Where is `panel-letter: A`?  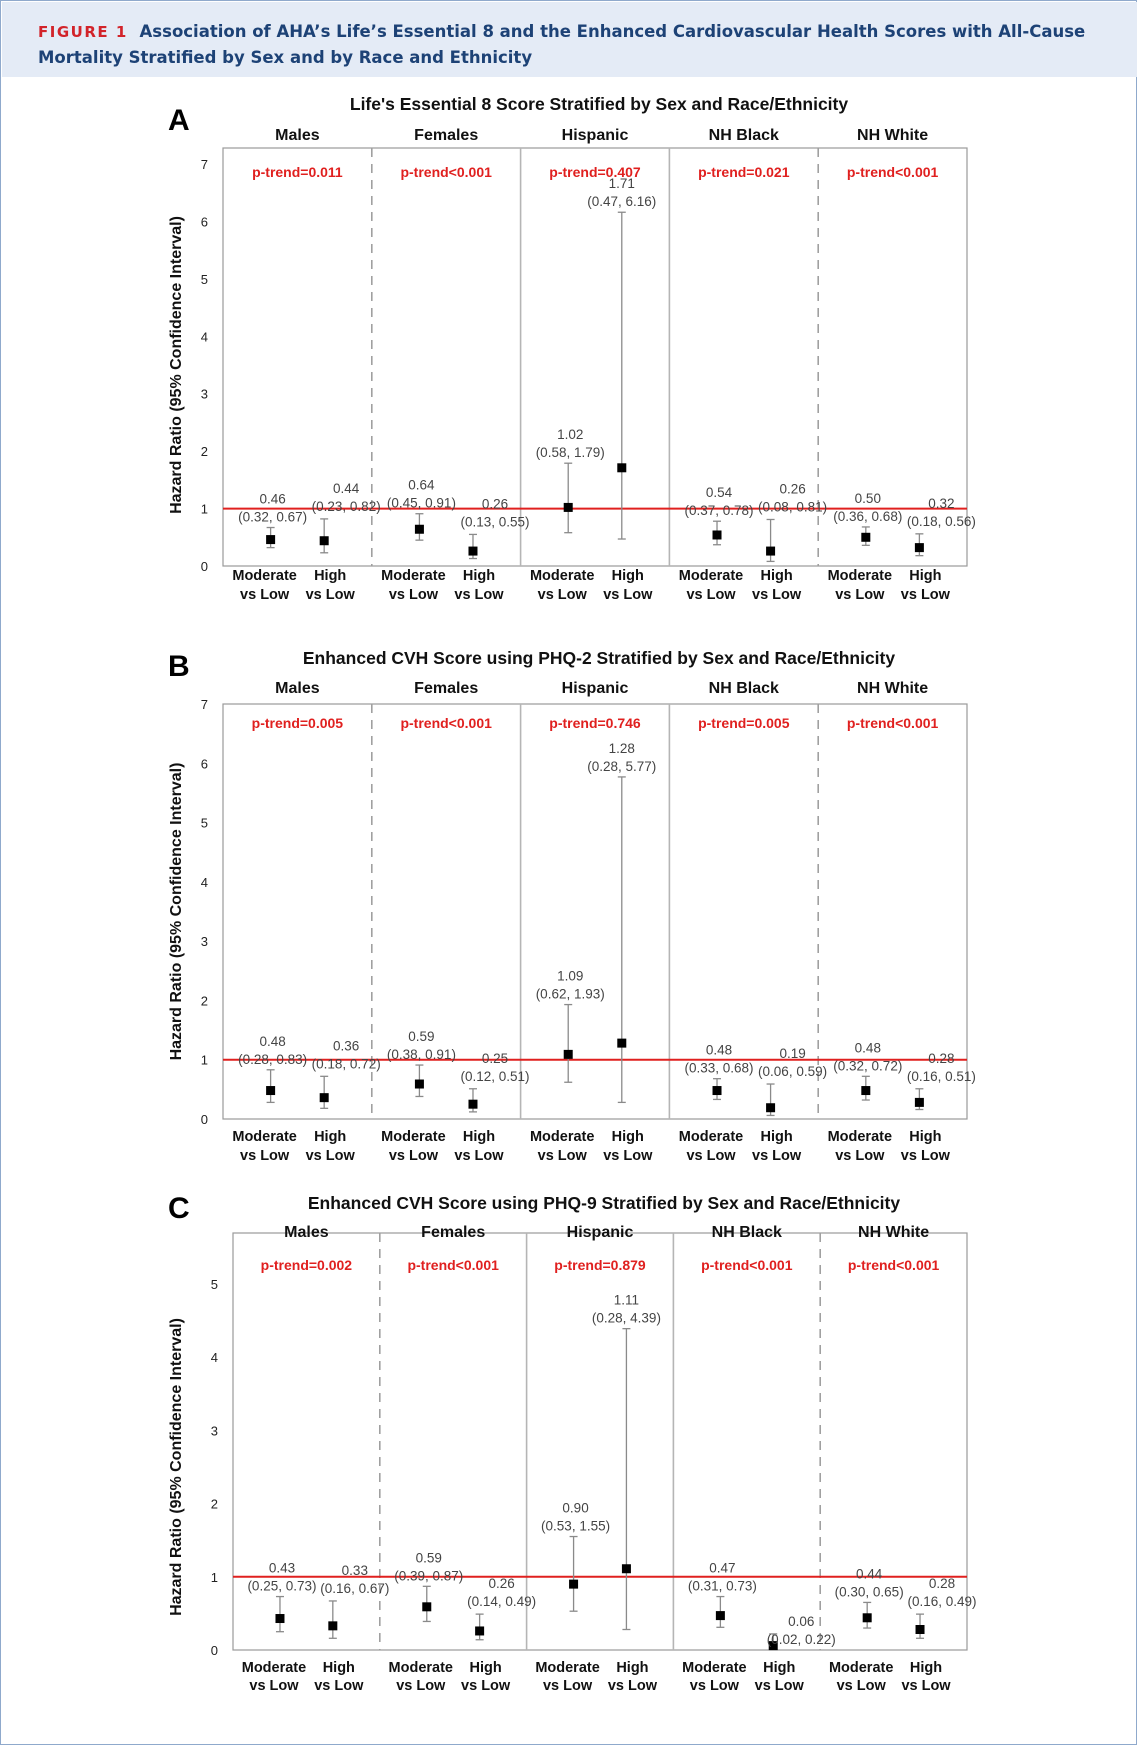 panel-letter: A is located at coordinates (179, 120).